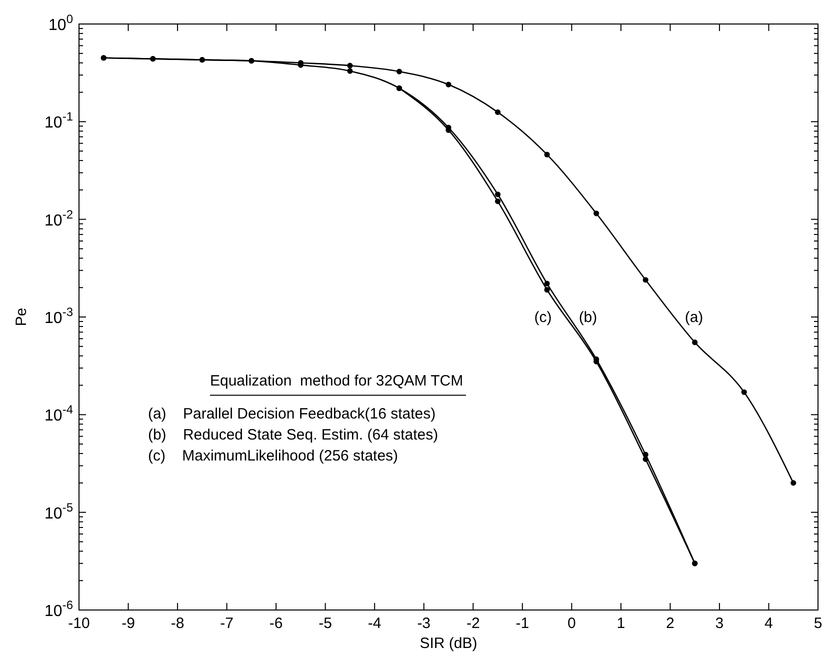  I want to click on series-label: (b), so click(588, 317).